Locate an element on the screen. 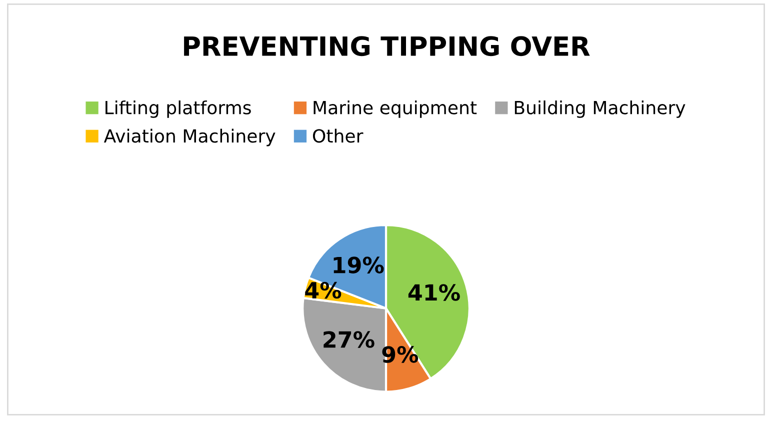  data-label: 19% is located at coordinates (359, 265).